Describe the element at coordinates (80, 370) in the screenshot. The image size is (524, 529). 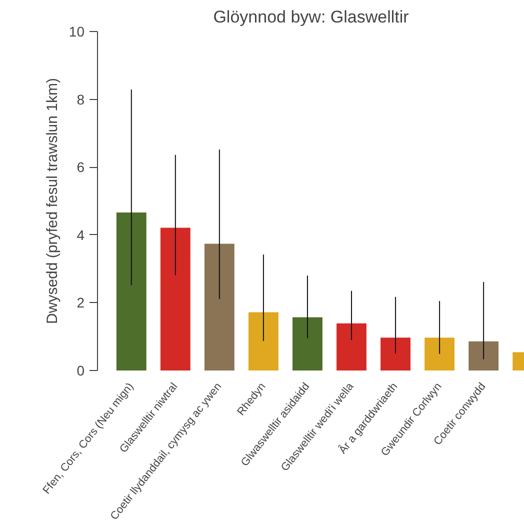
I see `y-tick-label: 0` at that location.